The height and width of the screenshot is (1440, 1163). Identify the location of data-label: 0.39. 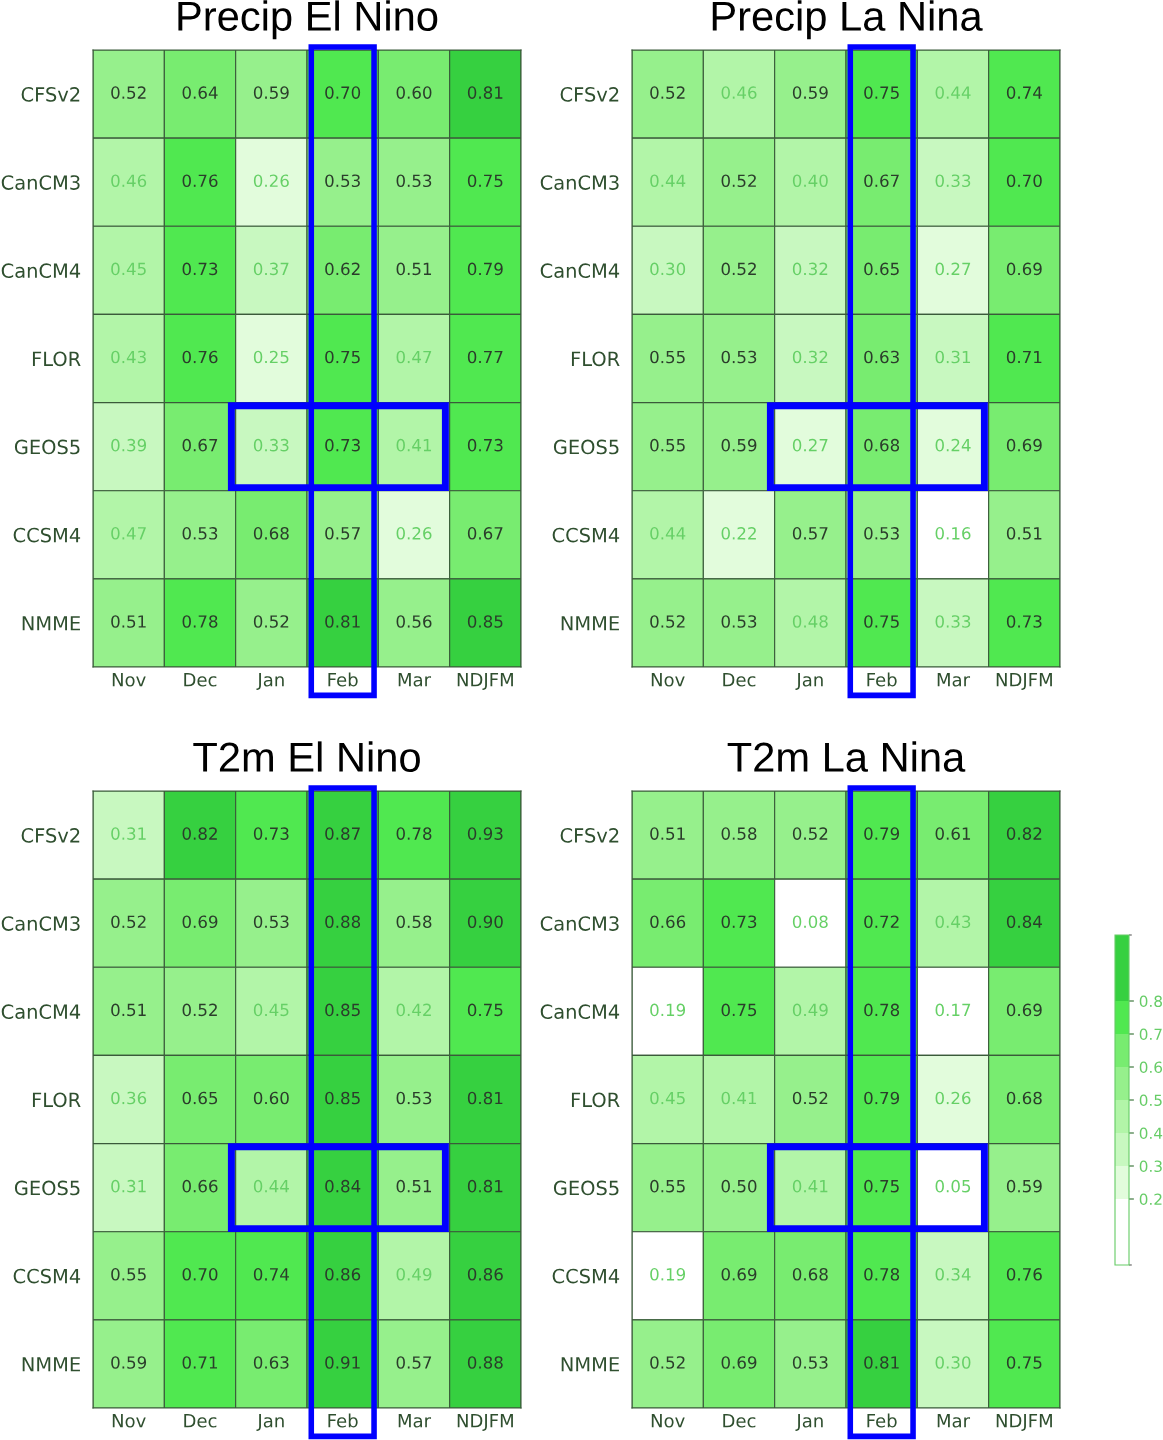
(129, 445).